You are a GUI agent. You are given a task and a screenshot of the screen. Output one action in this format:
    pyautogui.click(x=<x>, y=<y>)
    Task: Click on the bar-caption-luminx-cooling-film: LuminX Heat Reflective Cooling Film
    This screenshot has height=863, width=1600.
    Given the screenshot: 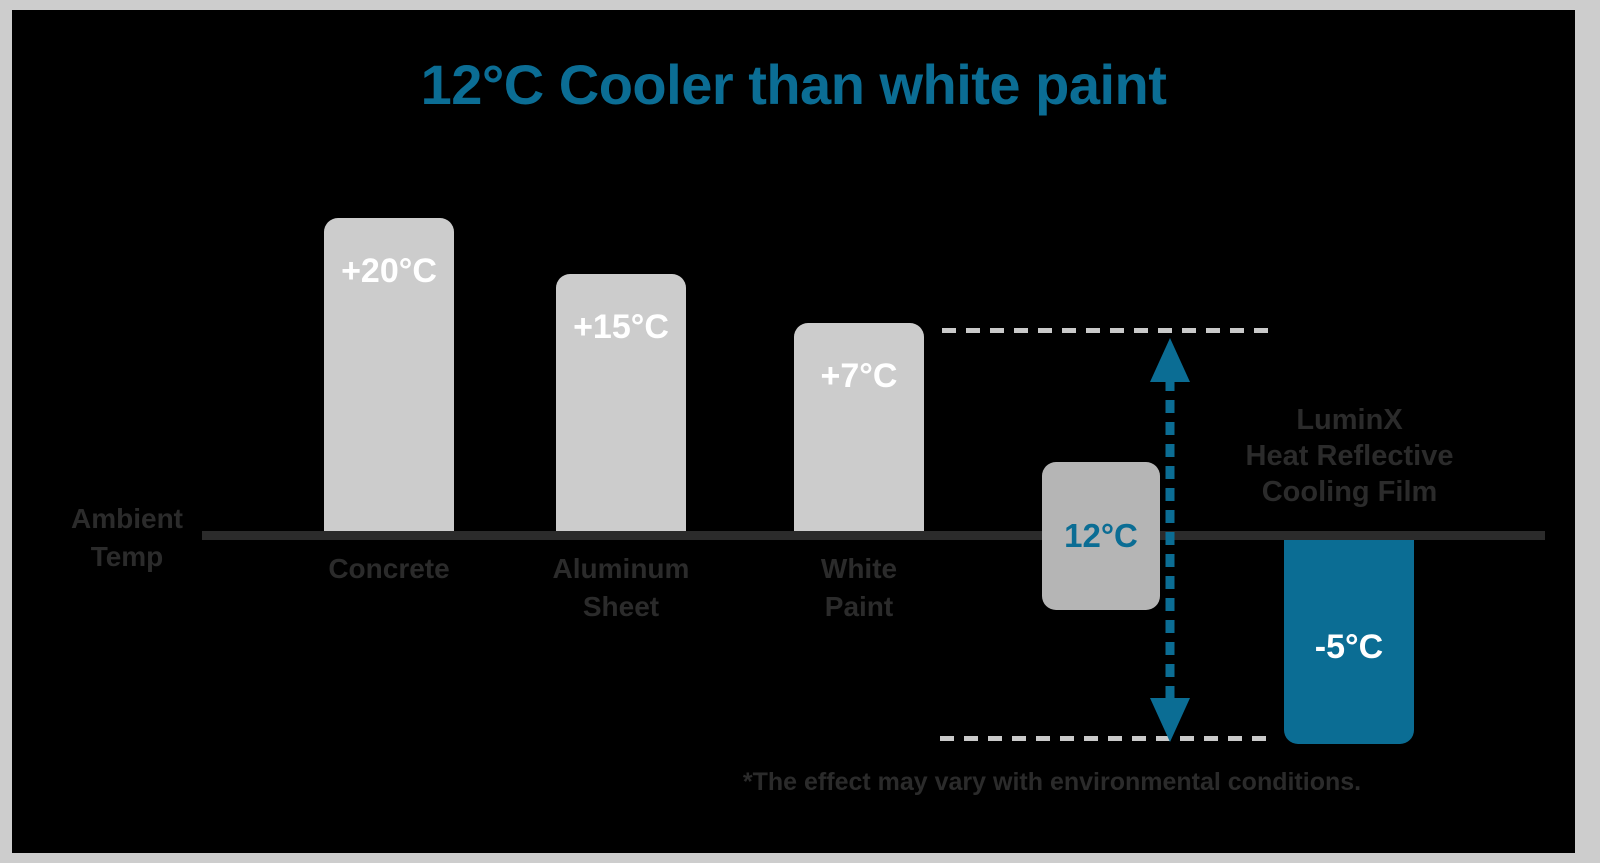 What is the action you would take?
    pyautogui.click(x=1349, y=456)
    